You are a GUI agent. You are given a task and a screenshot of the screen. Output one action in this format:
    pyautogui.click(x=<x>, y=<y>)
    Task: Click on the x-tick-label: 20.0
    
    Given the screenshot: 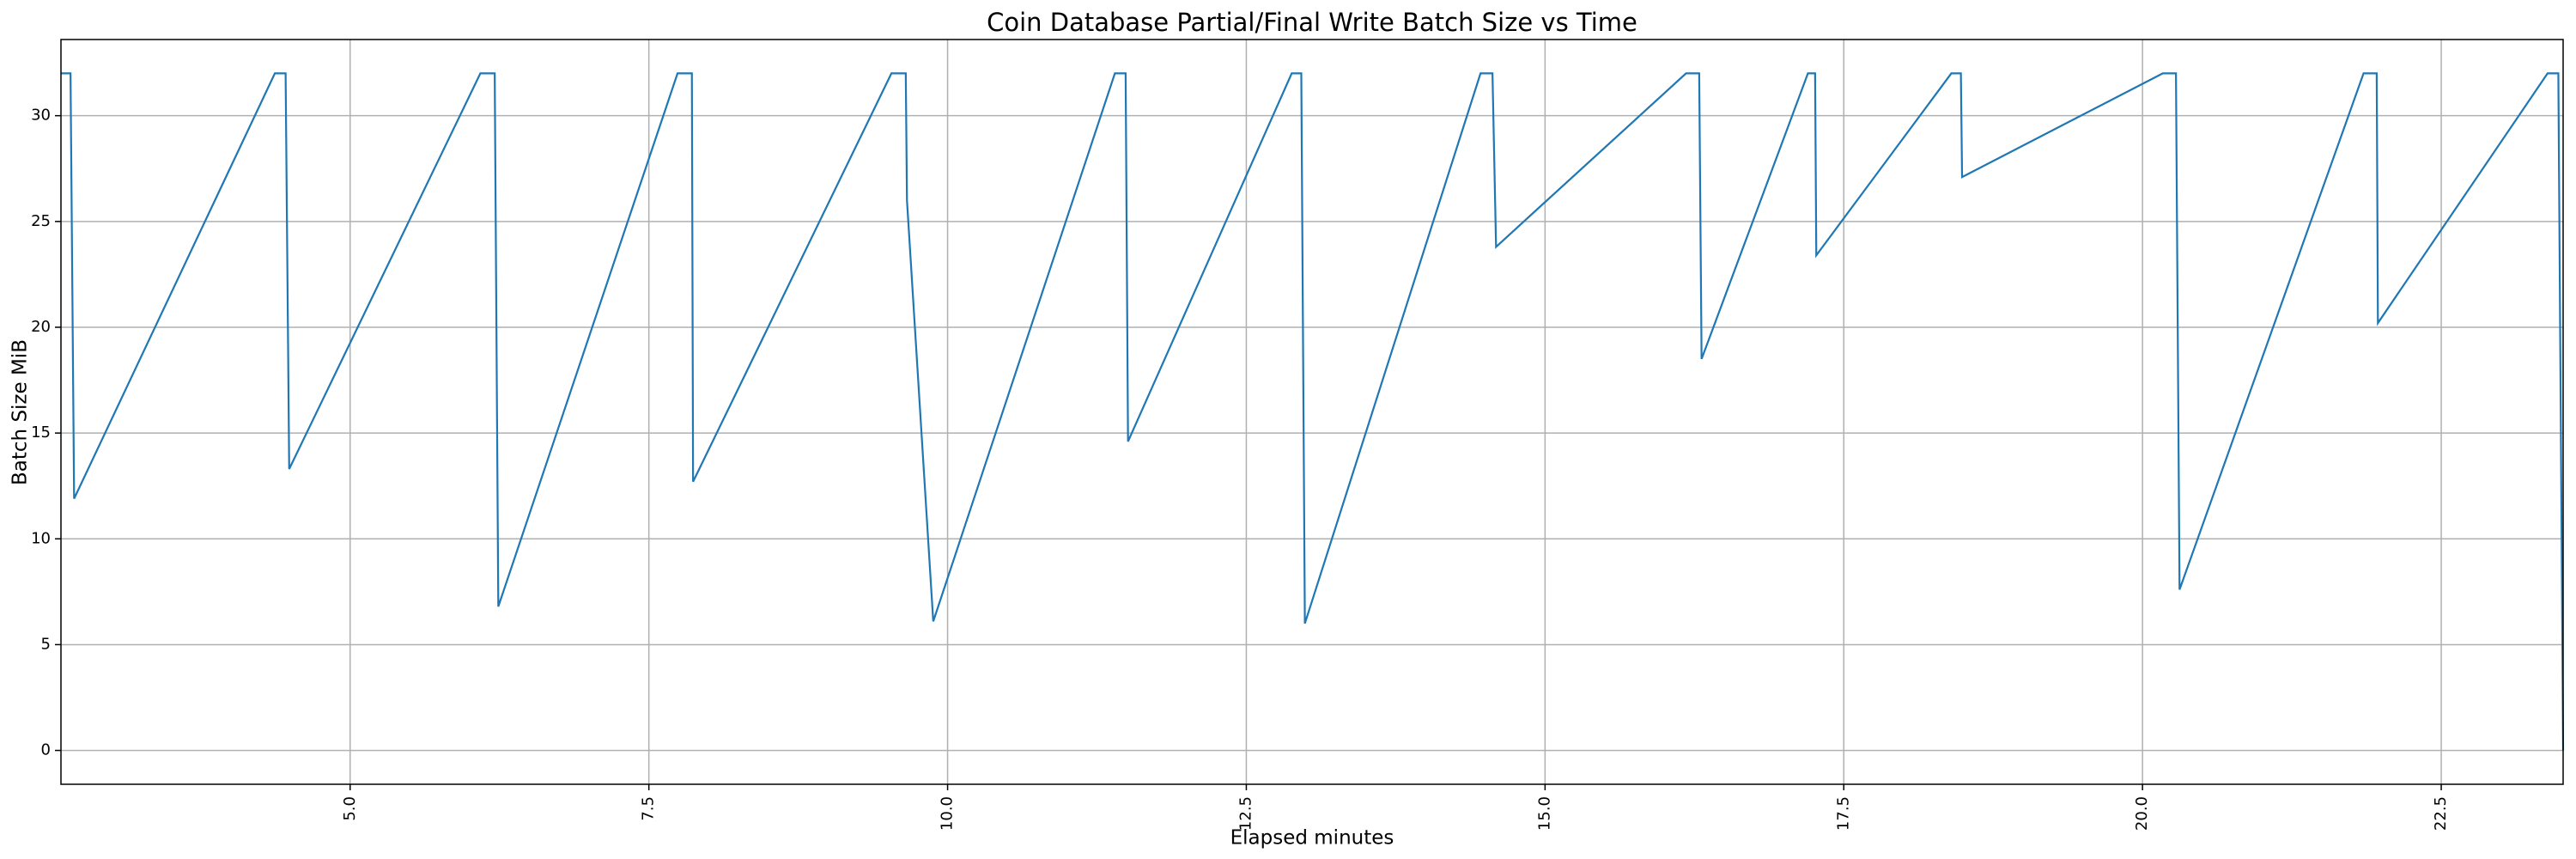 What is the action you would take?
    pyautogui.click(x=2142, y=814)
    